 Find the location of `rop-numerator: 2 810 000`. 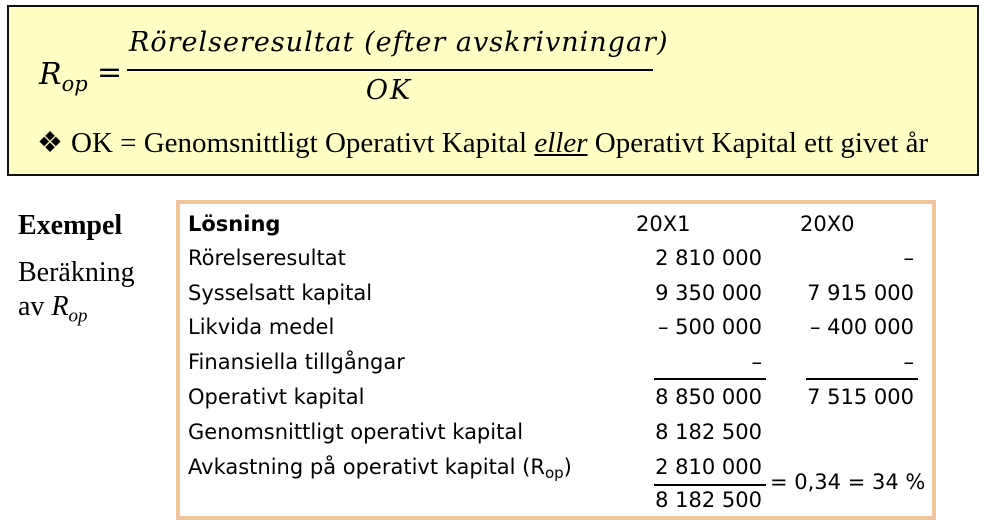

rop-numerator: 2 810 000 is located at coordinates (708, 467).